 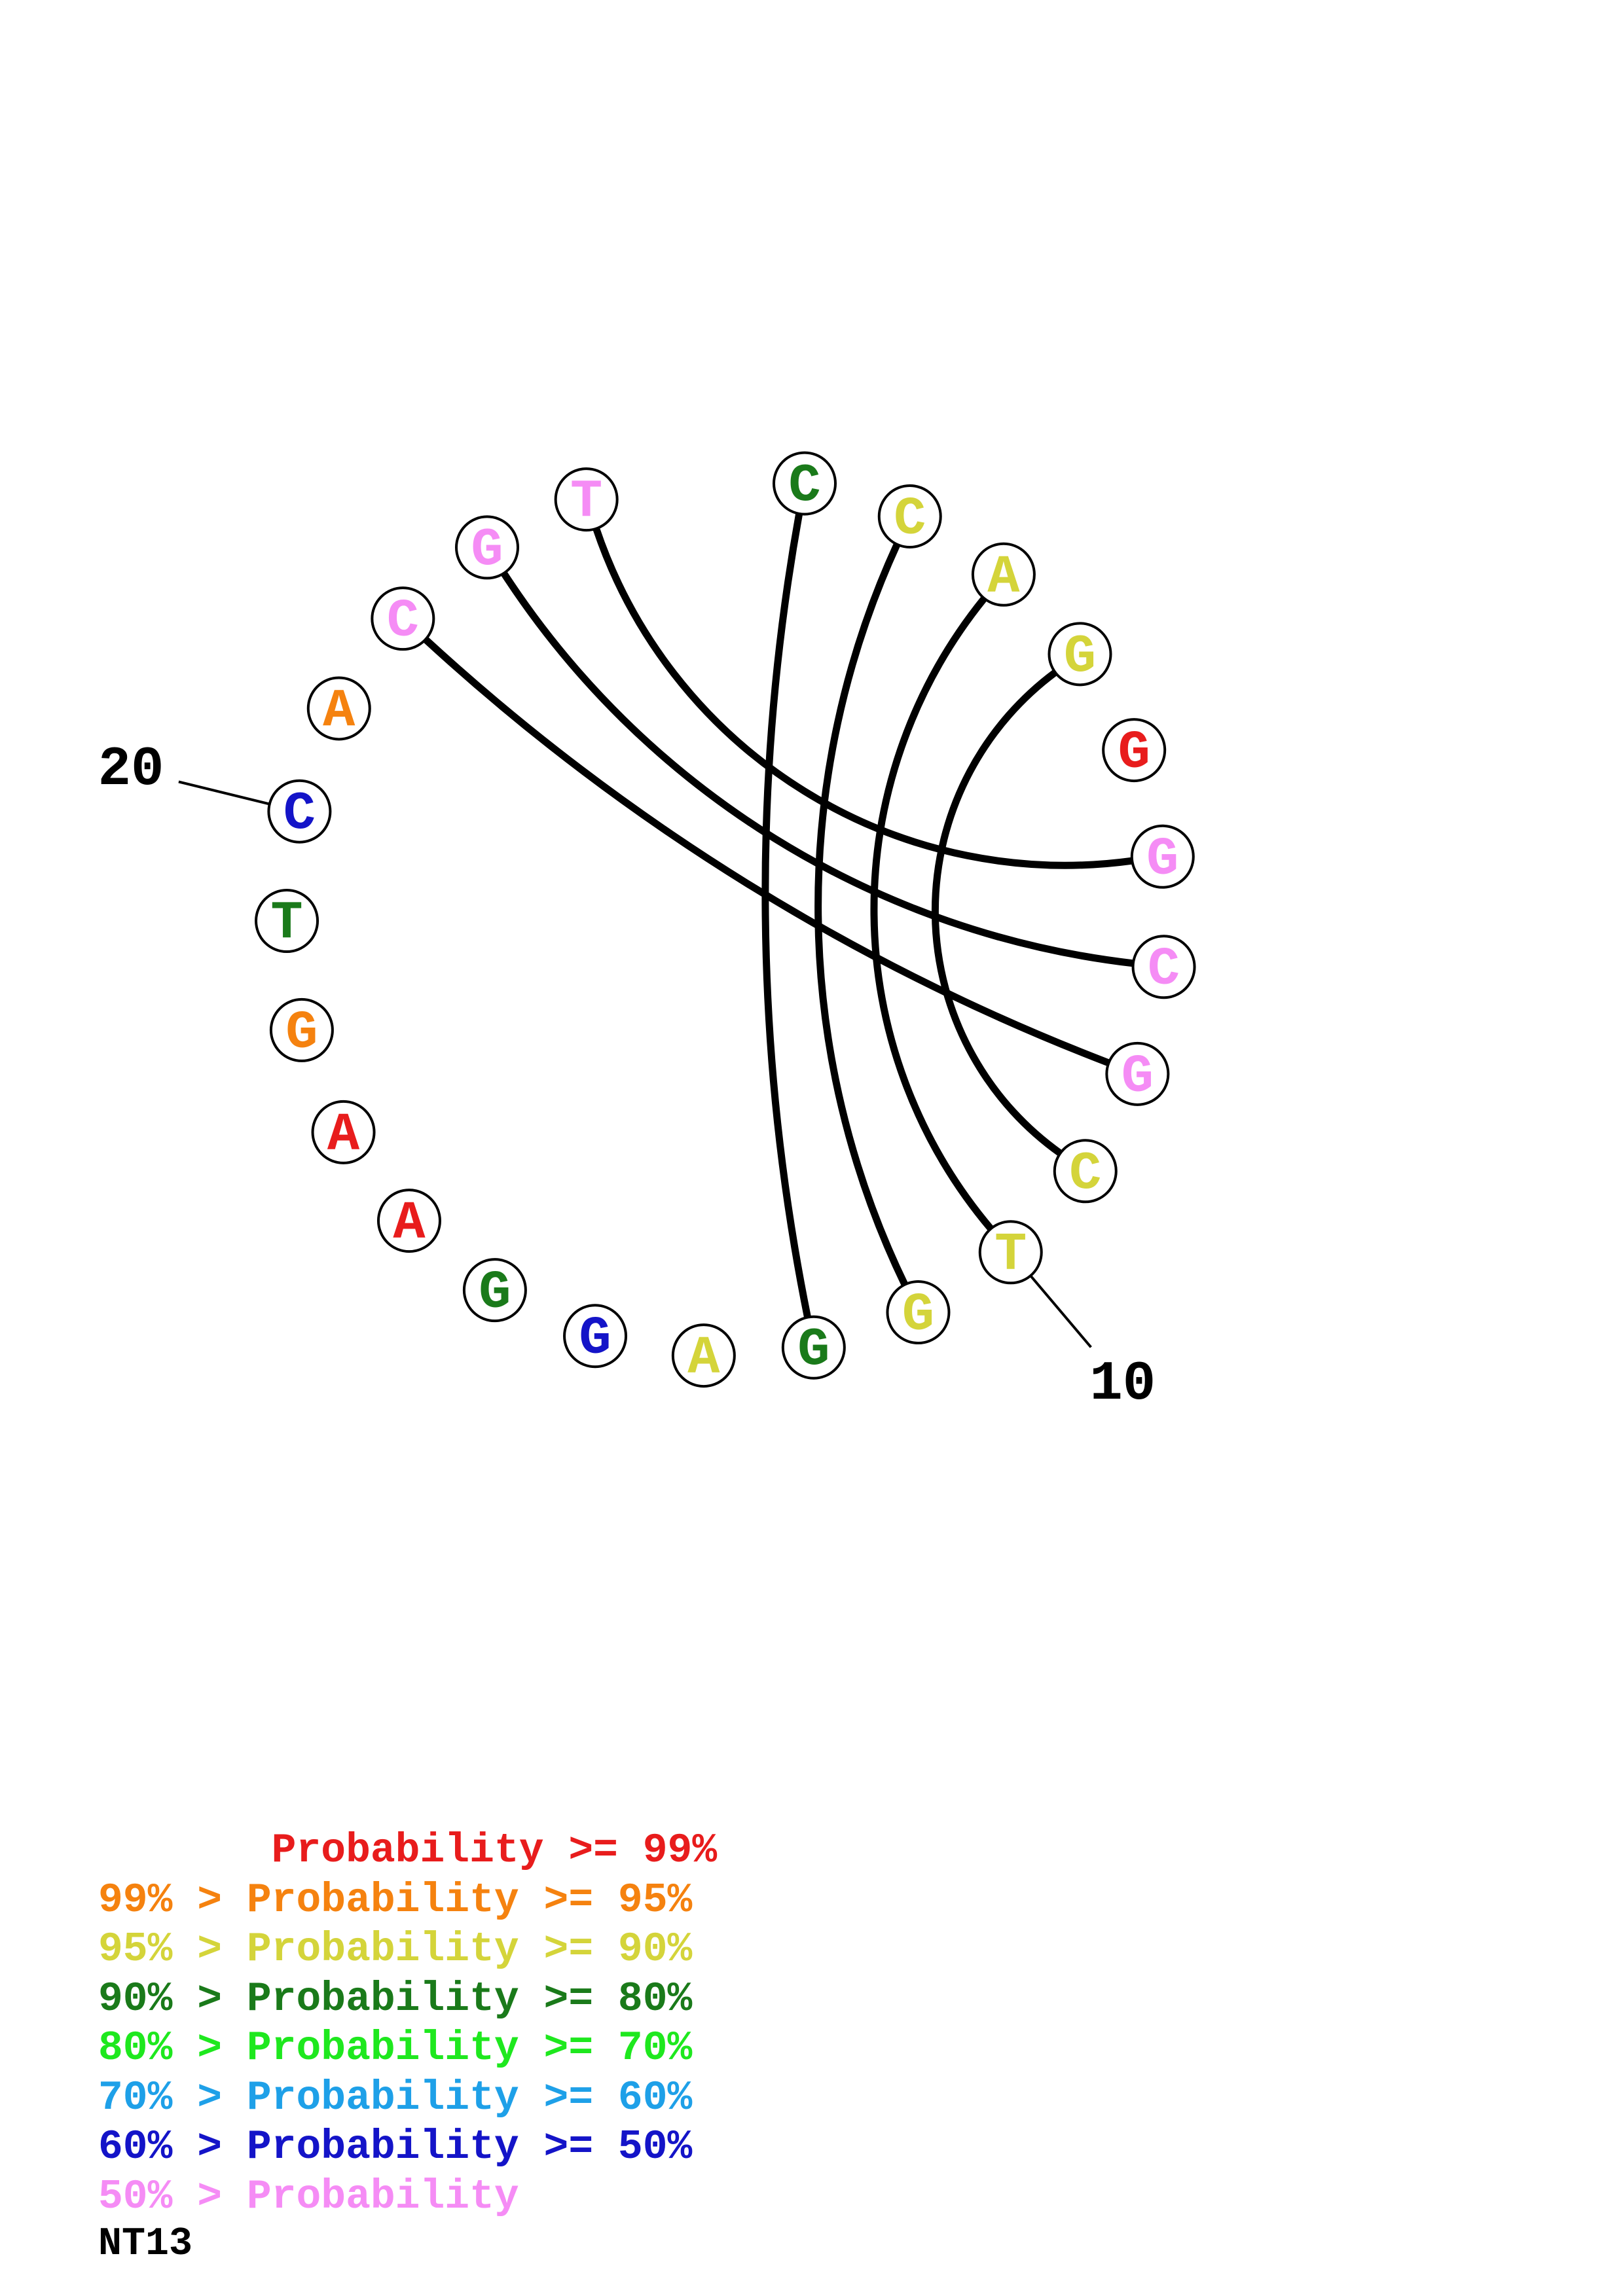 I want to click on legend-row-3: 90% > Probability >= 80%, so click(x=407, y=1999).